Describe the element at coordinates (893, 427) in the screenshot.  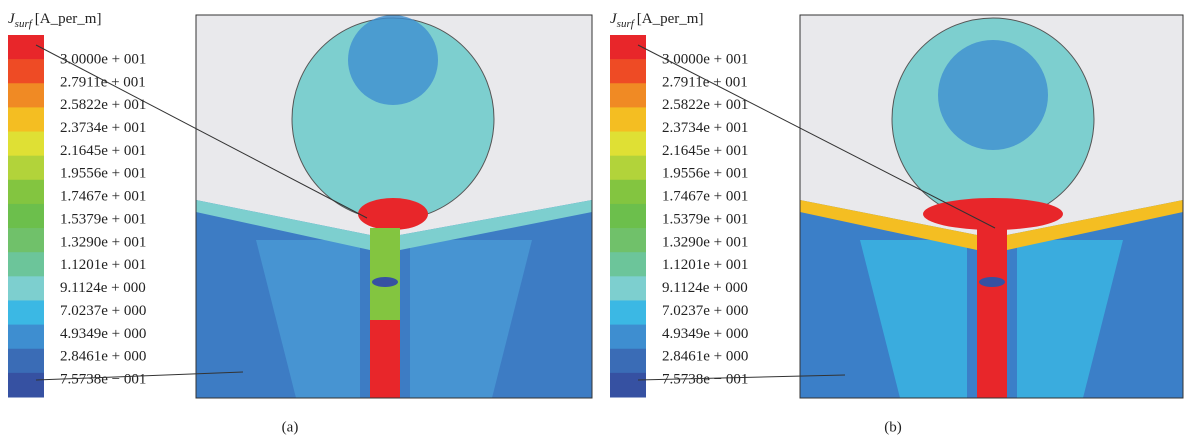
I see `caption: (b)` at that location.